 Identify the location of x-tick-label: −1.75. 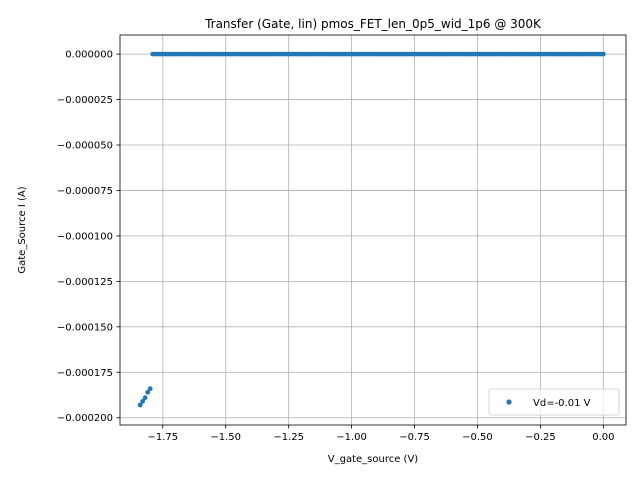
(162, 437).